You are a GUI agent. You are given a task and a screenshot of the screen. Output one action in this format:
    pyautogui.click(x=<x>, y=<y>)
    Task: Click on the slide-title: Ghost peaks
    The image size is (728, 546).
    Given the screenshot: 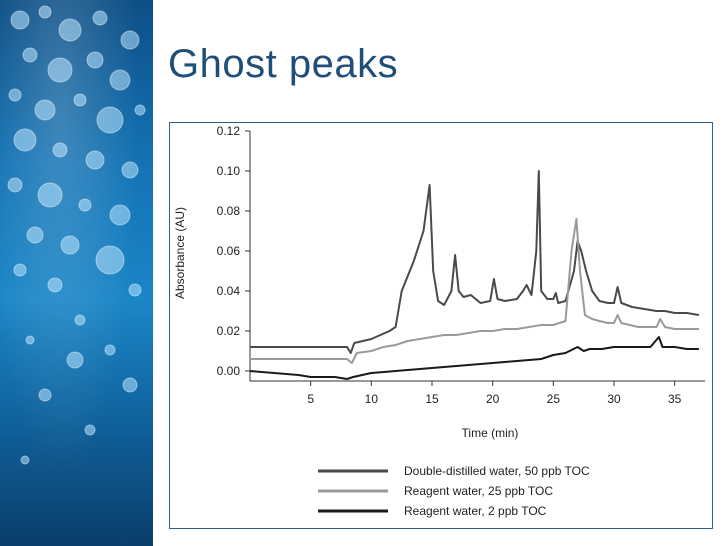 What is the action you would take?
    pyautogui.click(x=283, y=64)
    